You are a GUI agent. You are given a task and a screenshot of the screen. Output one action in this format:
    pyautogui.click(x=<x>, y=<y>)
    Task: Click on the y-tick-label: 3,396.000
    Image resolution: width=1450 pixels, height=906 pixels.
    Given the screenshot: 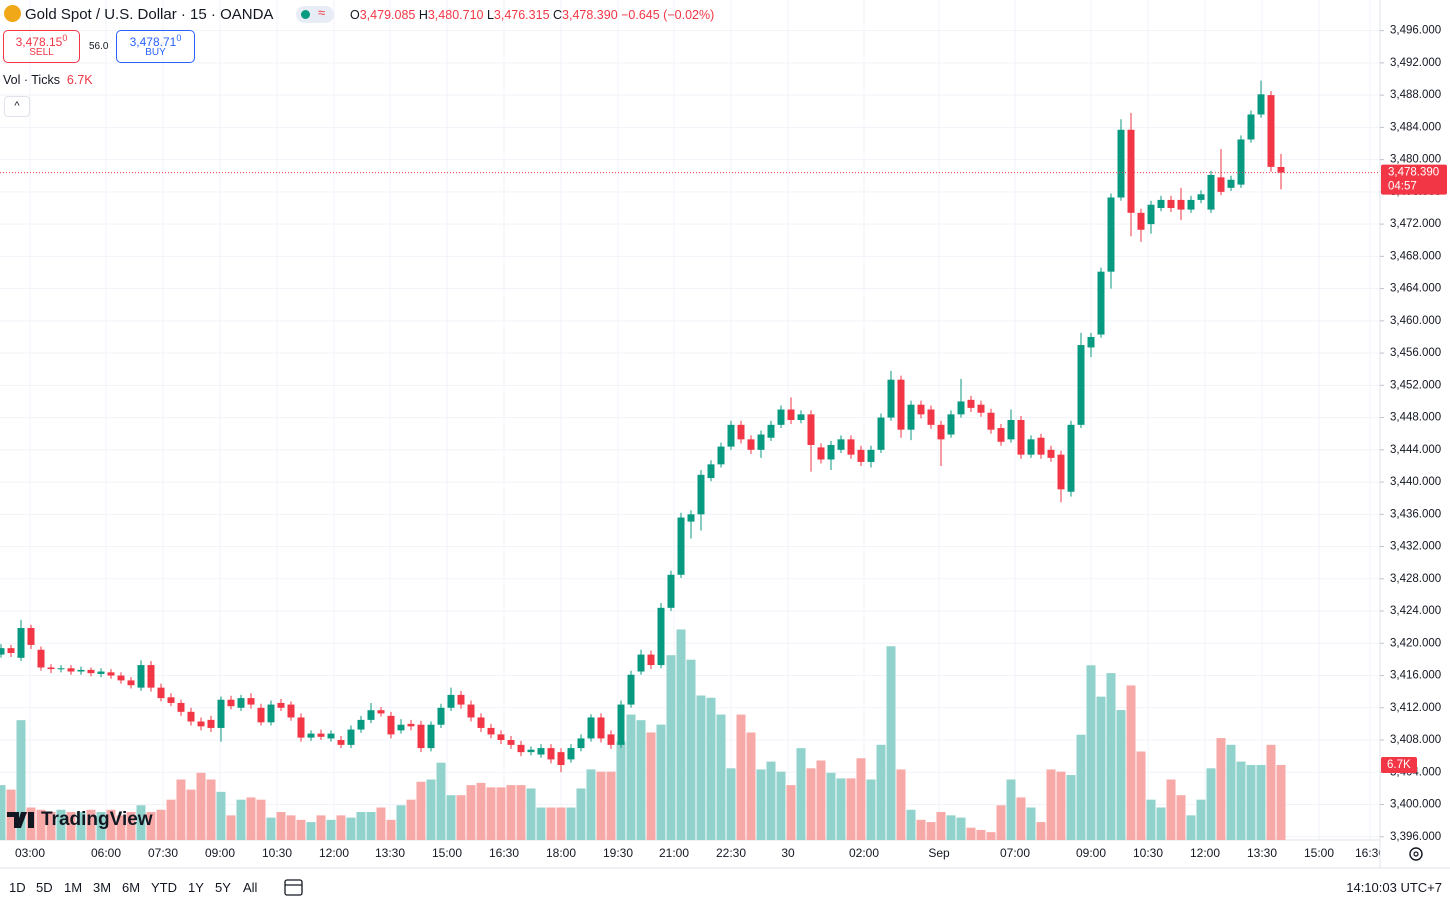 What is the action you would take?
    pyautogui.click(x=1415, y=837)
    